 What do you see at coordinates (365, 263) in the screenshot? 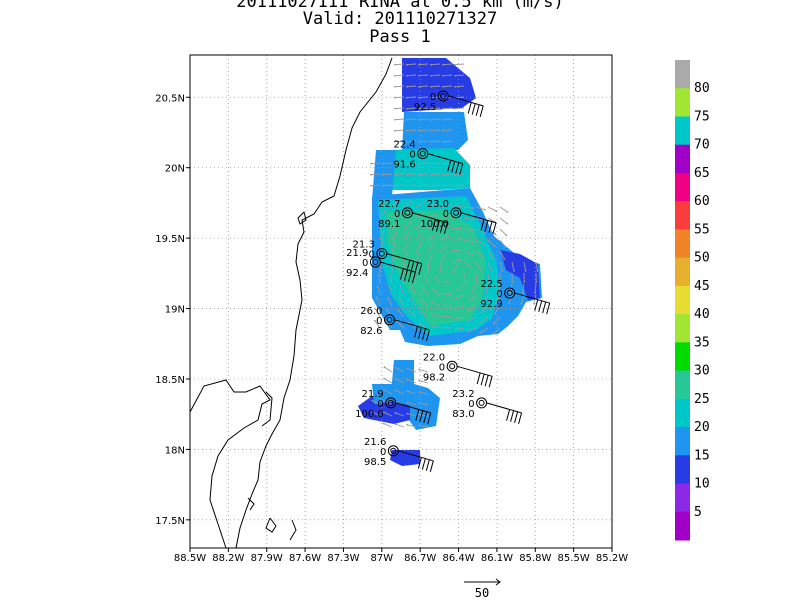
I see `station-mid-label: 0` at bounding box center [365, 263].